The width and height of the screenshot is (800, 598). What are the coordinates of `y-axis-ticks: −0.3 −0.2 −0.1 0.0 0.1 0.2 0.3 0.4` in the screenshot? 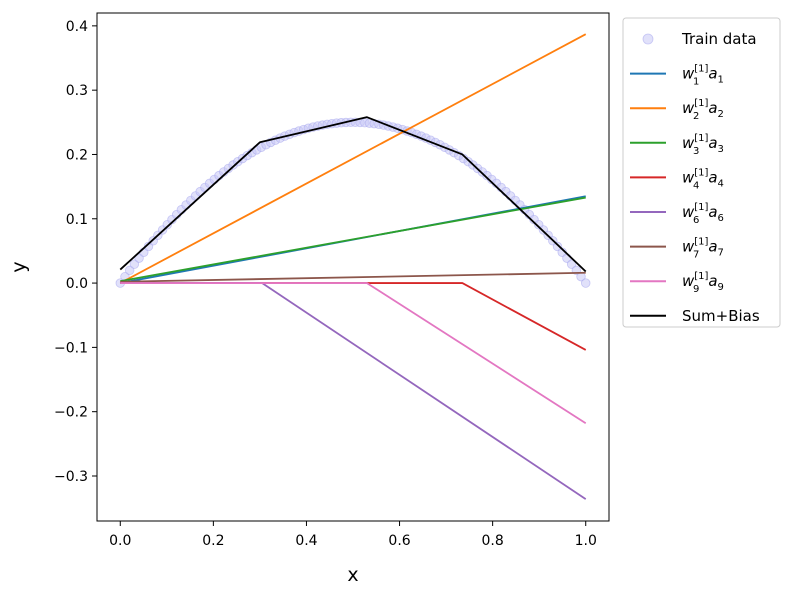 It's located at (75, 252).